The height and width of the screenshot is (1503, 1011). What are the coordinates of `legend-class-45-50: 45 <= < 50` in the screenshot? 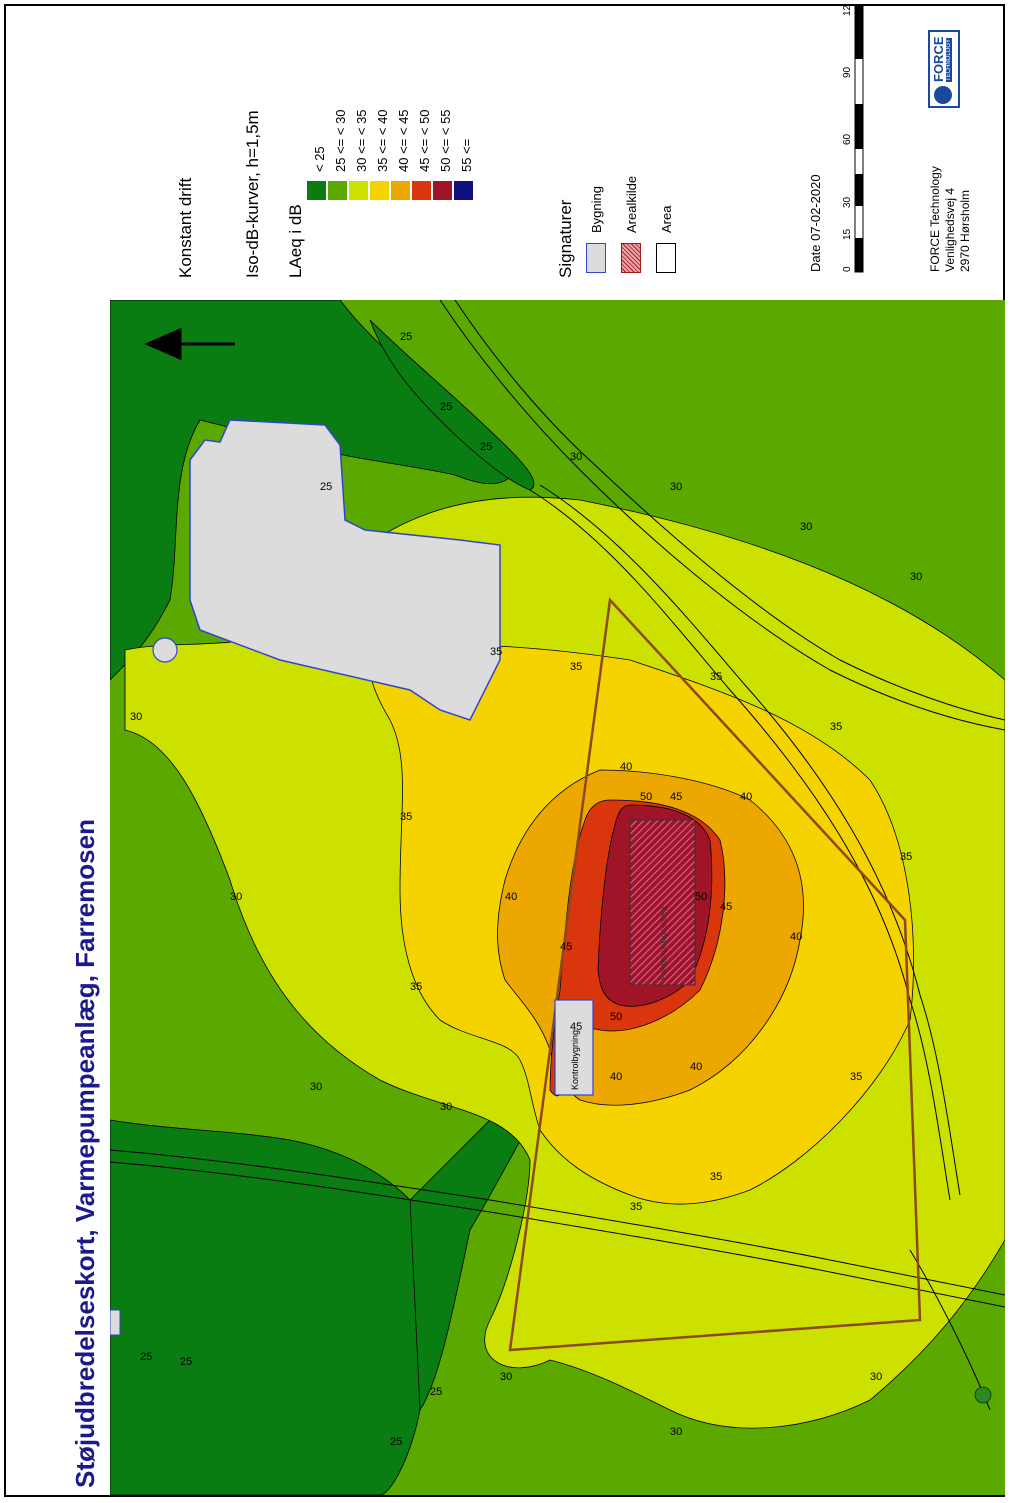 It's located at (424, 140).